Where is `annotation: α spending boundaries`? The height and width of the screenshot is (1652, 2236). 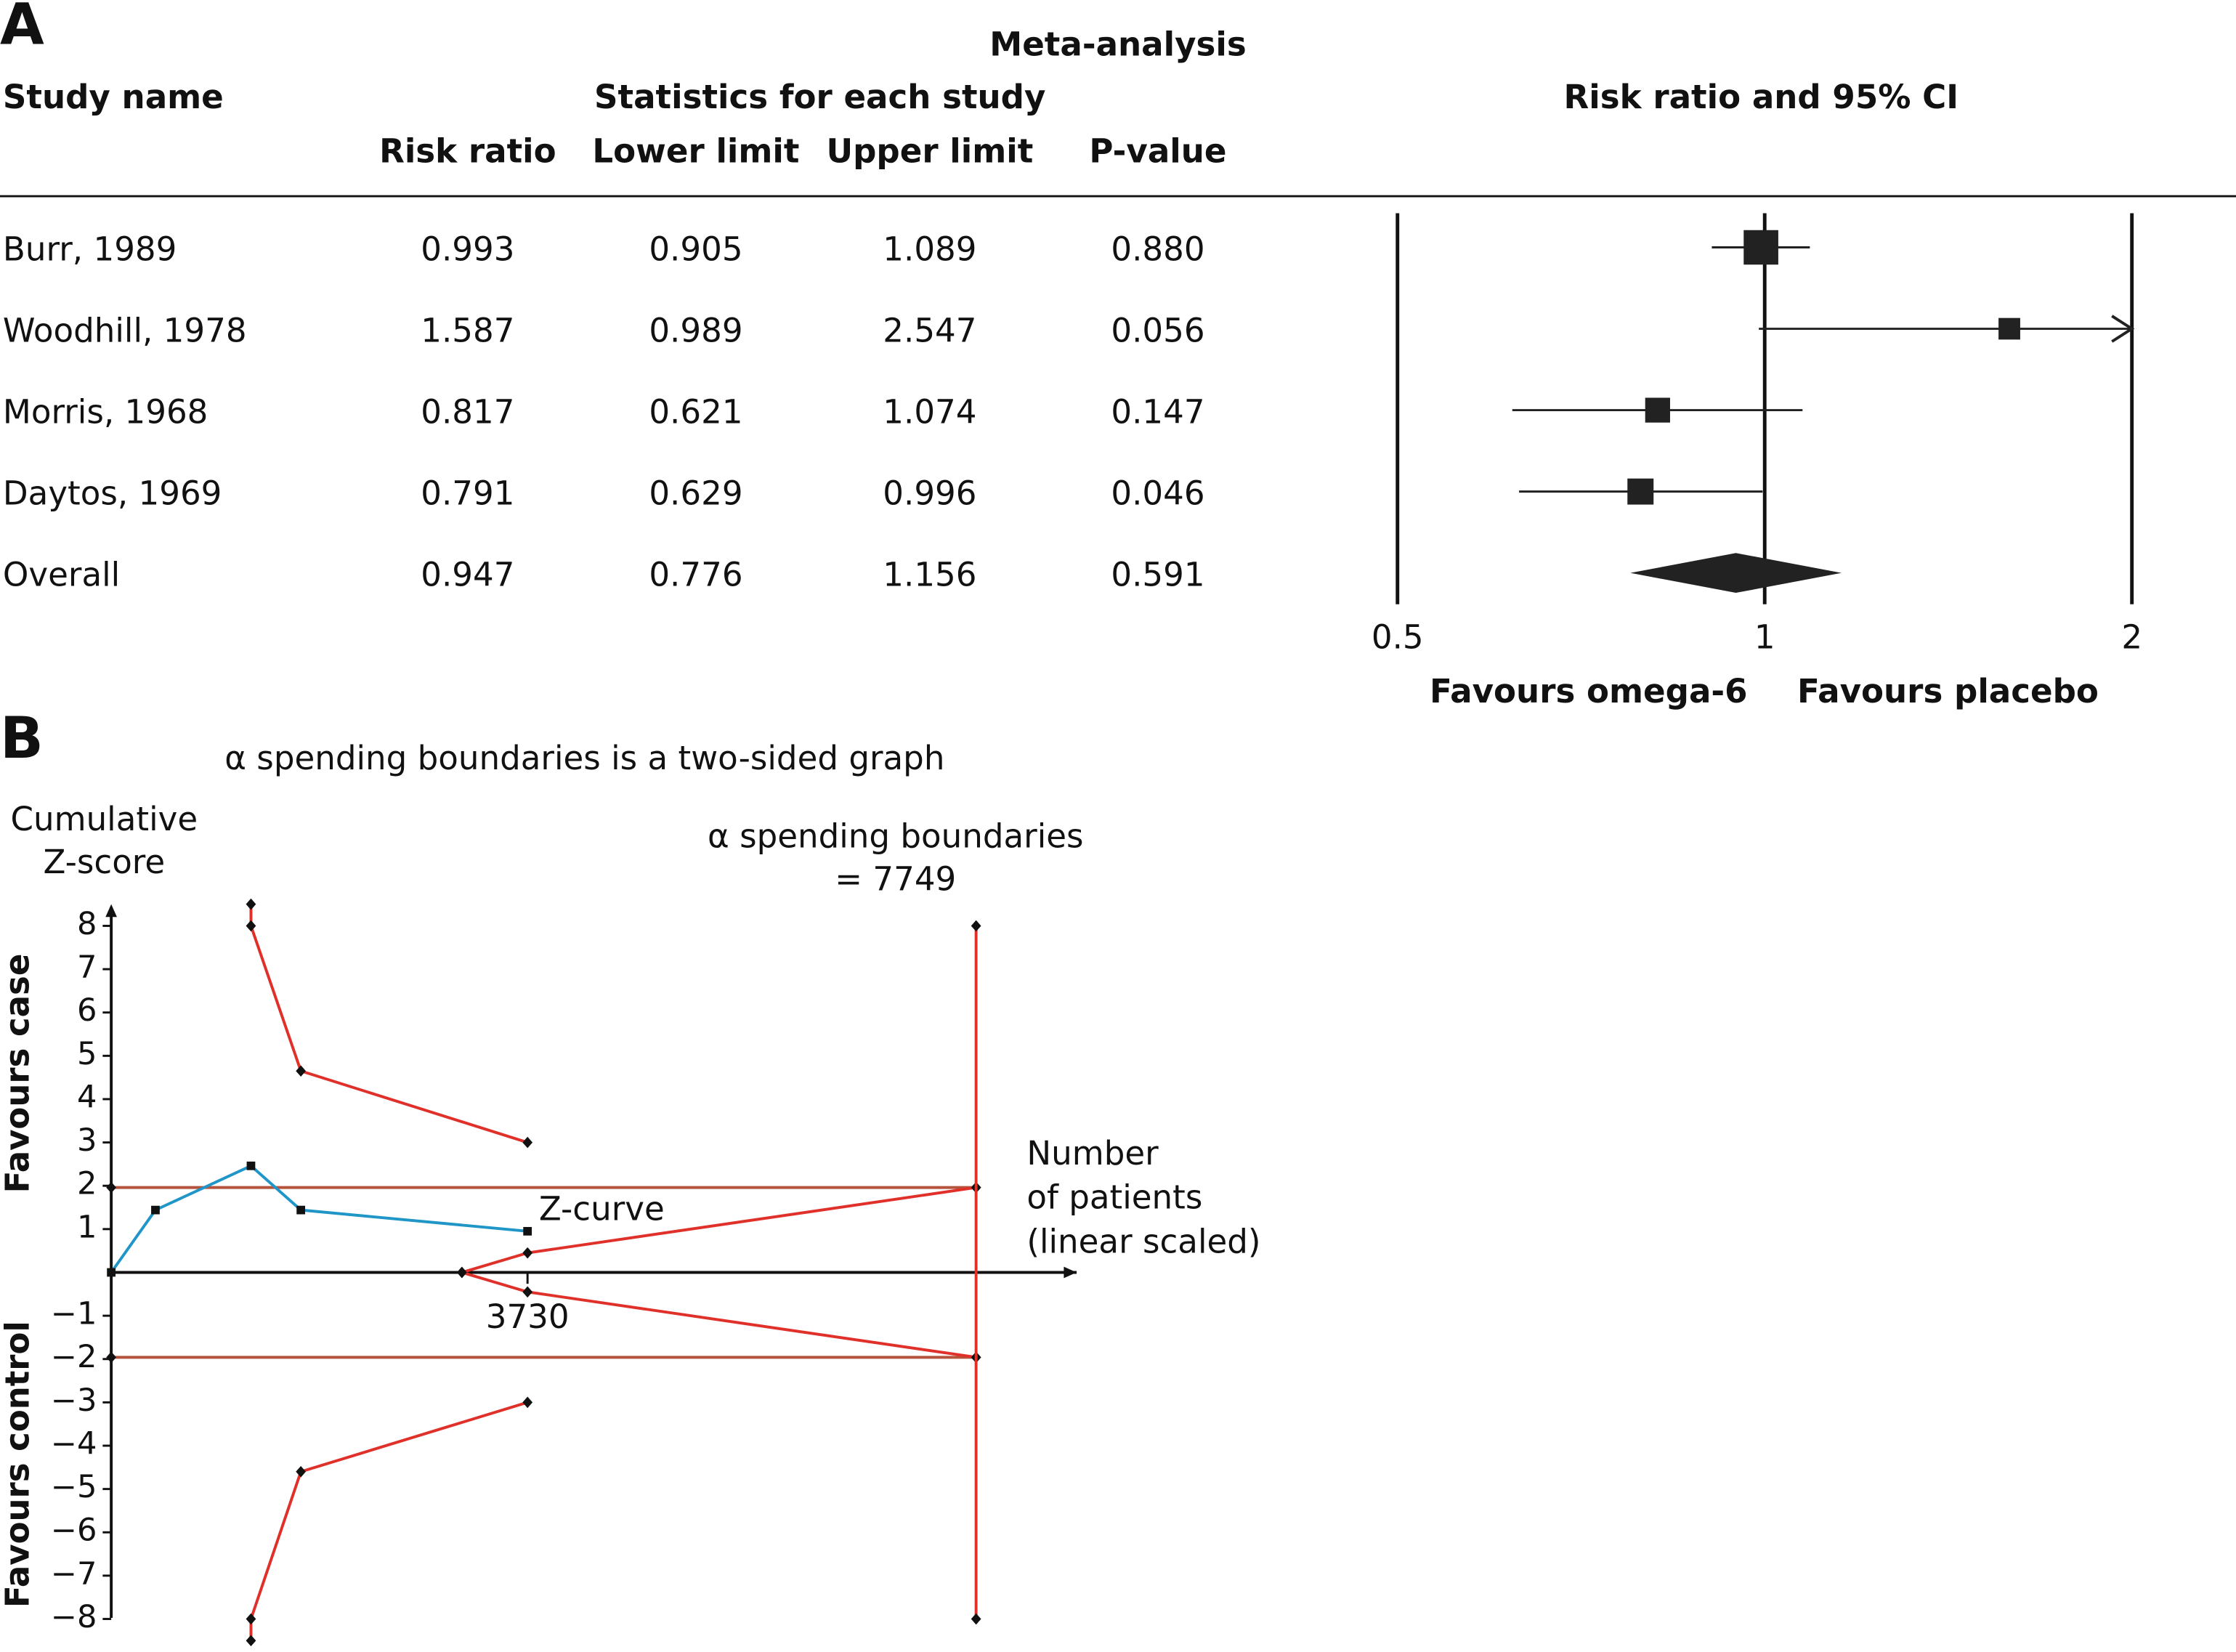 annotation: α spending boundaries is located at coordinates (896, 837).